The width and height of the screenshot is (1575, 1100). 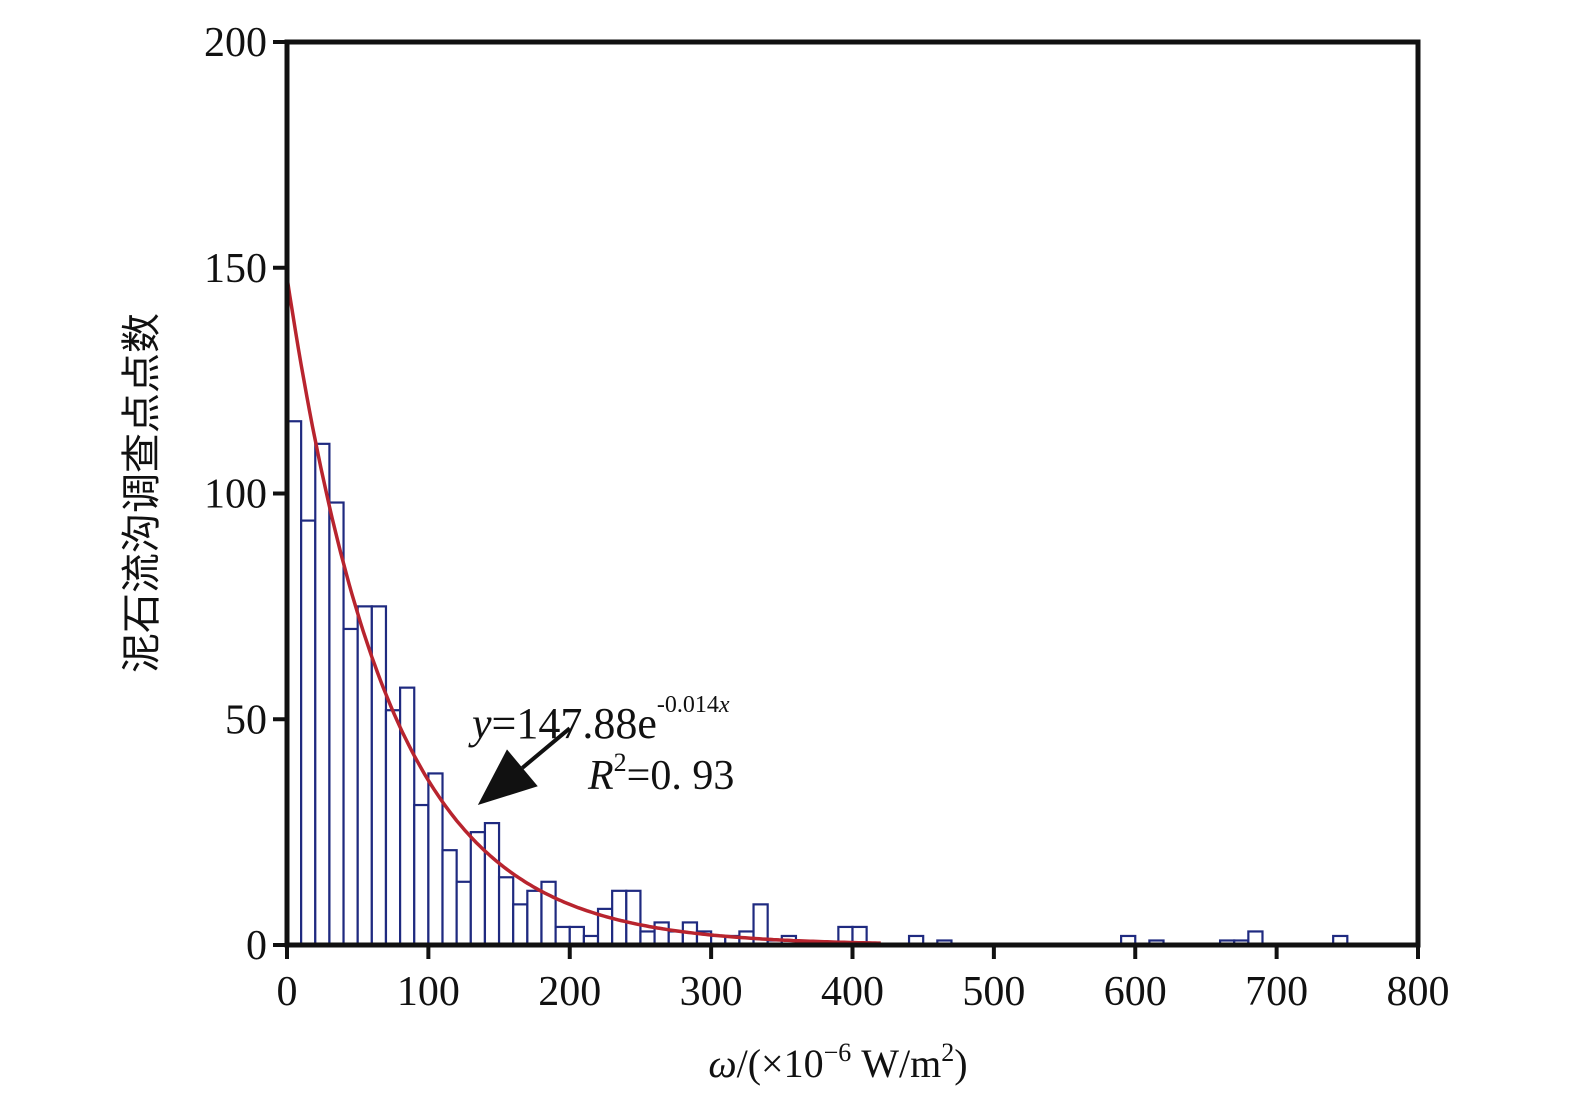 I want to click on annotation-arrow-shaft, so click(x=546, y=748).